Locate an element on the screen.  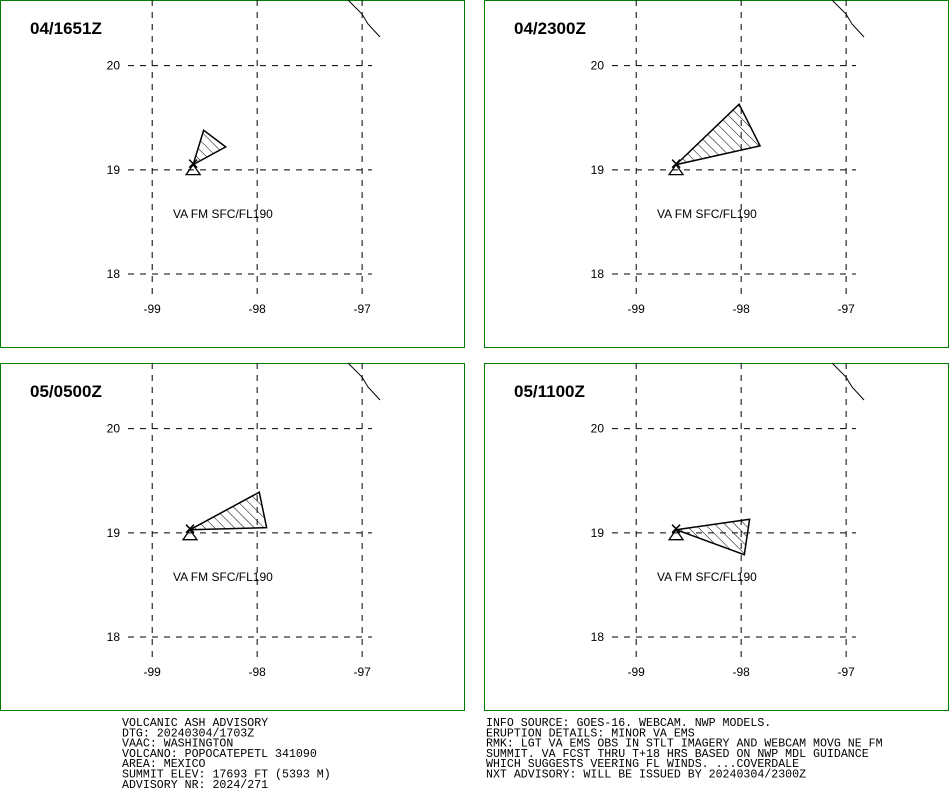
panel-time: 05/0500Z is located at coordinates (66, 391).